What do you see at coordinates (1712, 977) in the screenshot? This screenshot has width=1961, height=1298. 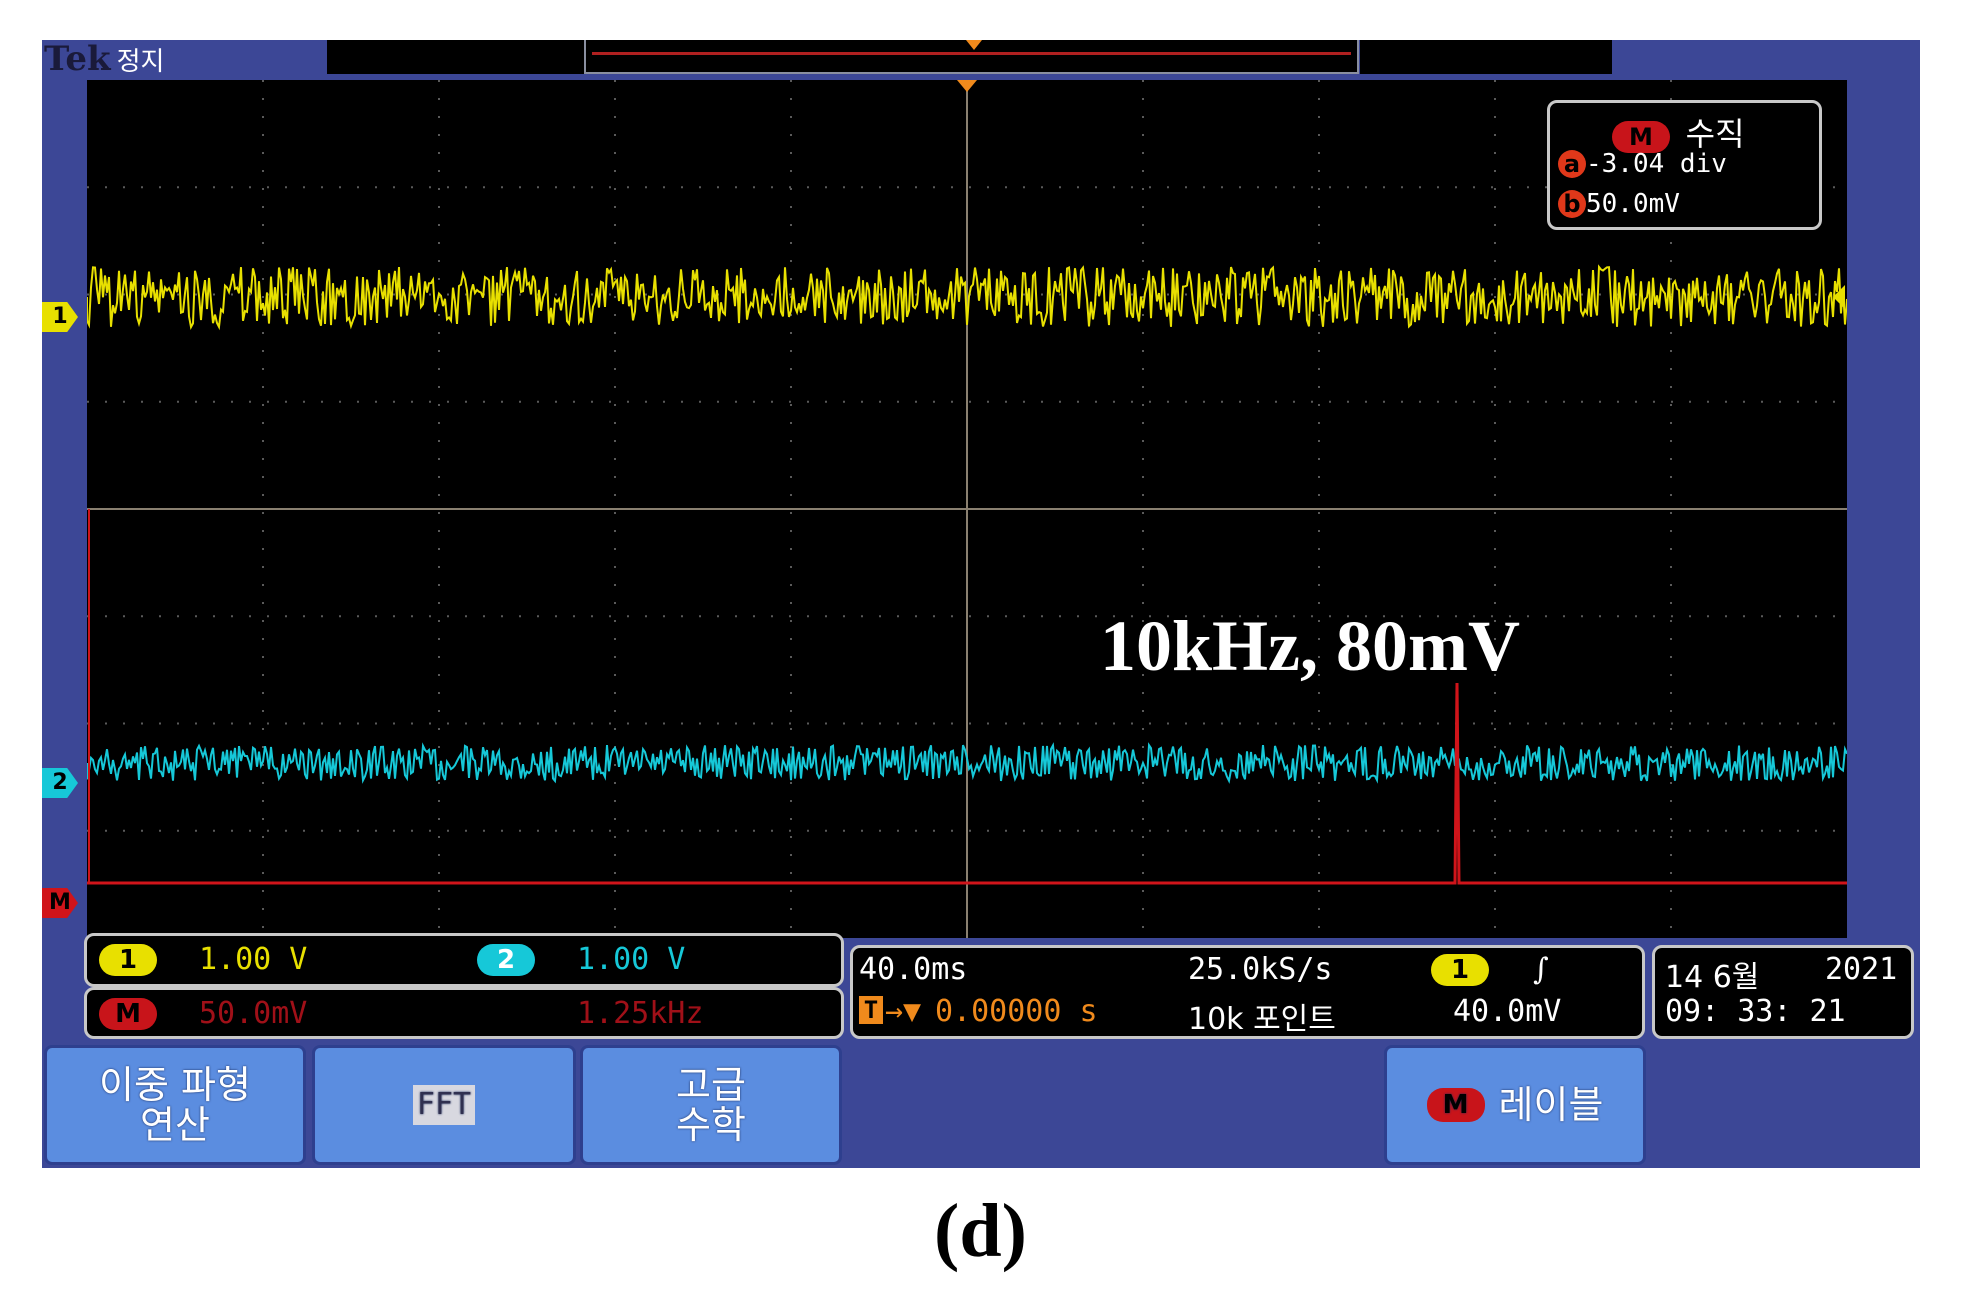 I see `date: 14 6월` at bounding box center [1712, 977].